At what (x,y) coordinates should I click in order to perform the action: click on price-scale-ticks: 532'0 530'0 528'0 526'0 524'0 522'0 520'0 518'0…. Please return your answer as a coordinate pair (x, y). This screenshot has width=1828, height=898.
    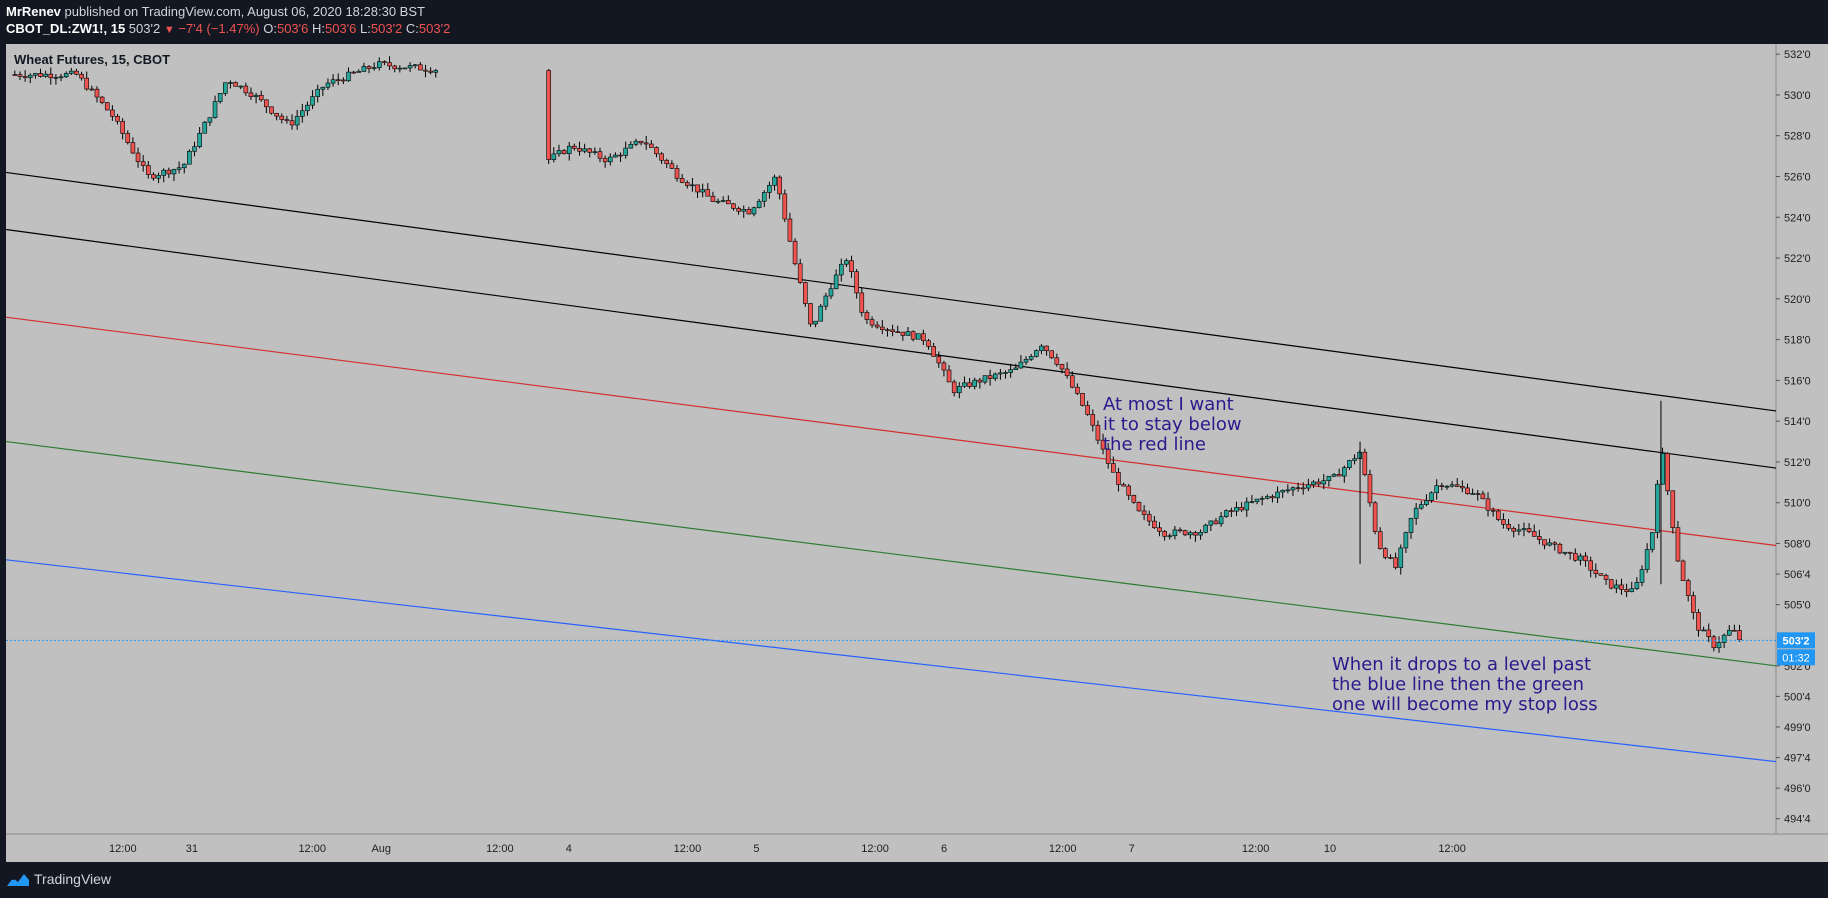
    Looking at the image, I should click on (1793, 437).